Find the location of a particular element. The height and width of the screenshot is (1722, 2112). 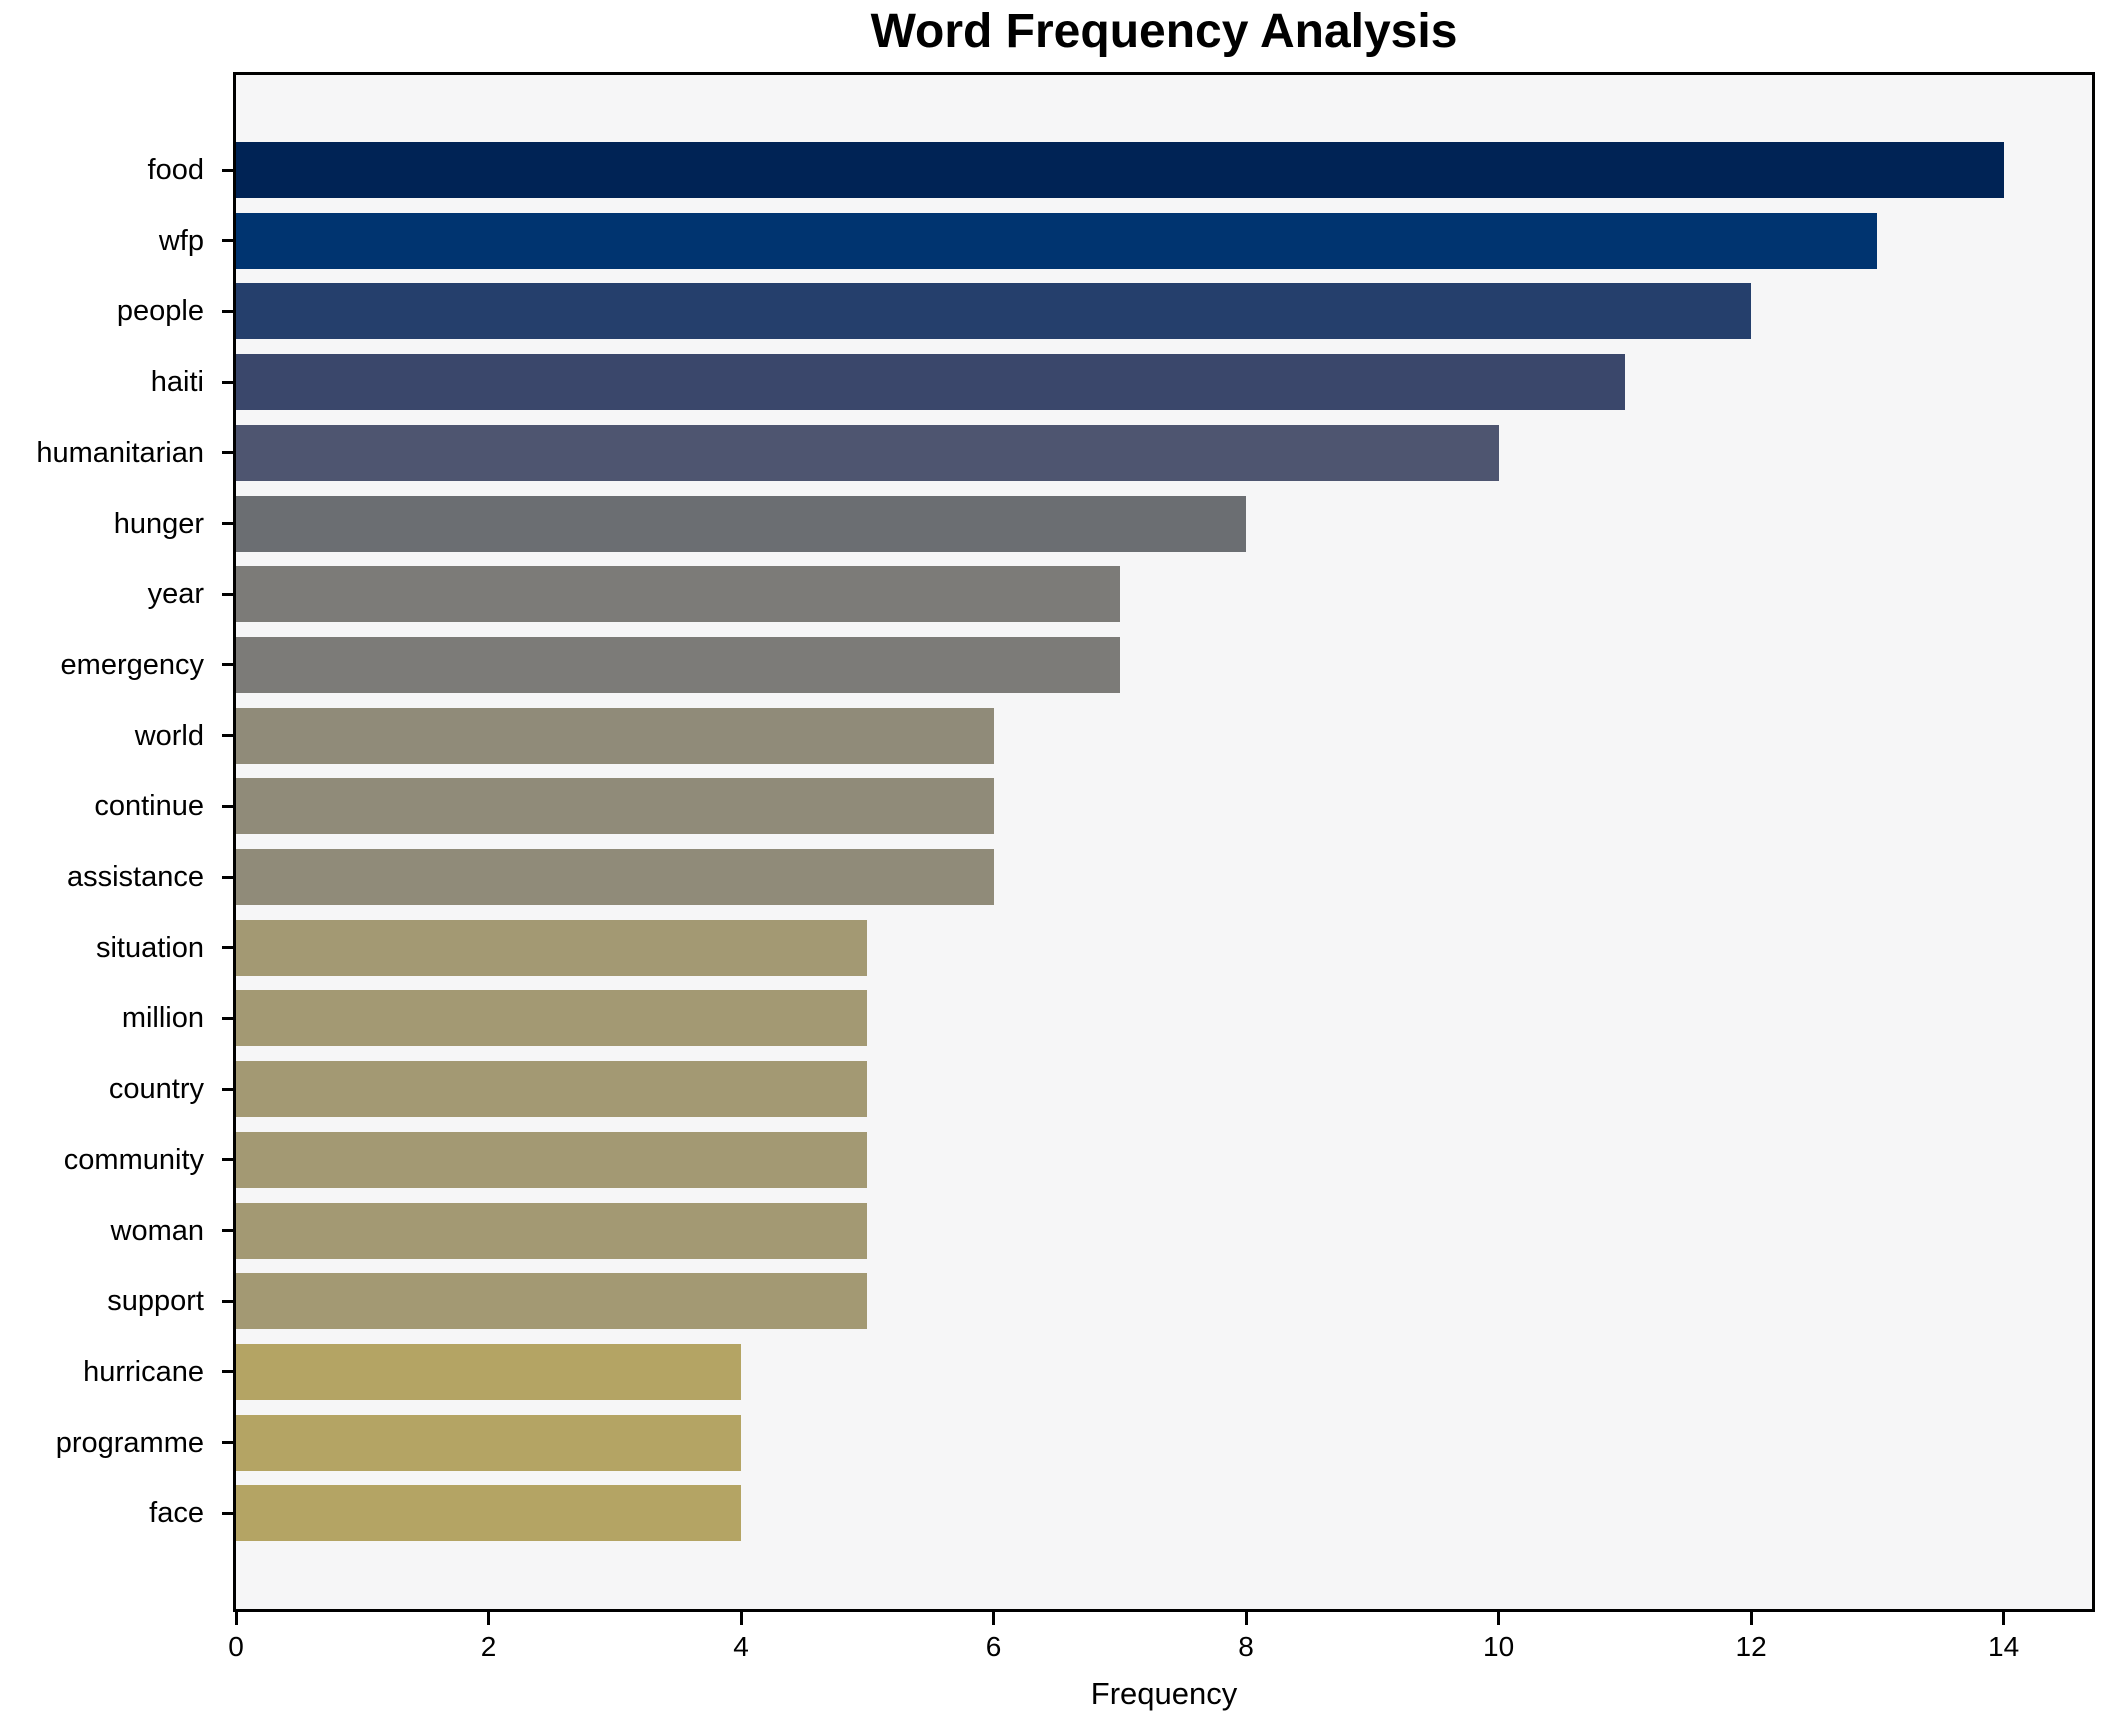

x-tick-label-12: 12 is located at coordinates (1751, 1646).